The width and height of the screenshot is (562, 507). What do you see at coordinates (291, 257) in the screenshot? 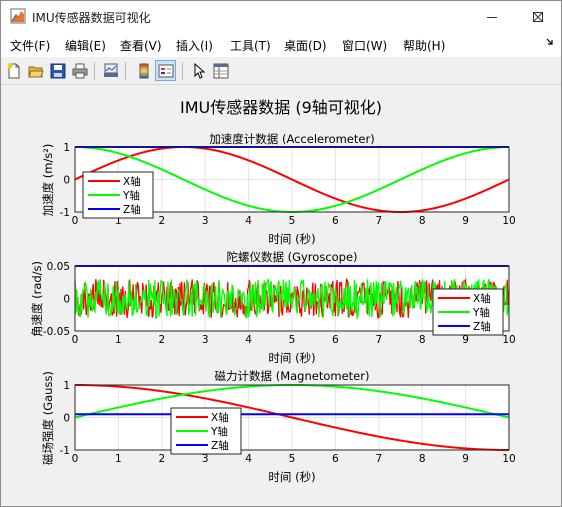
I see `gyroscope-title: 陀螺仪数据 (Gyroscope)` at bounding box center [291, 257].